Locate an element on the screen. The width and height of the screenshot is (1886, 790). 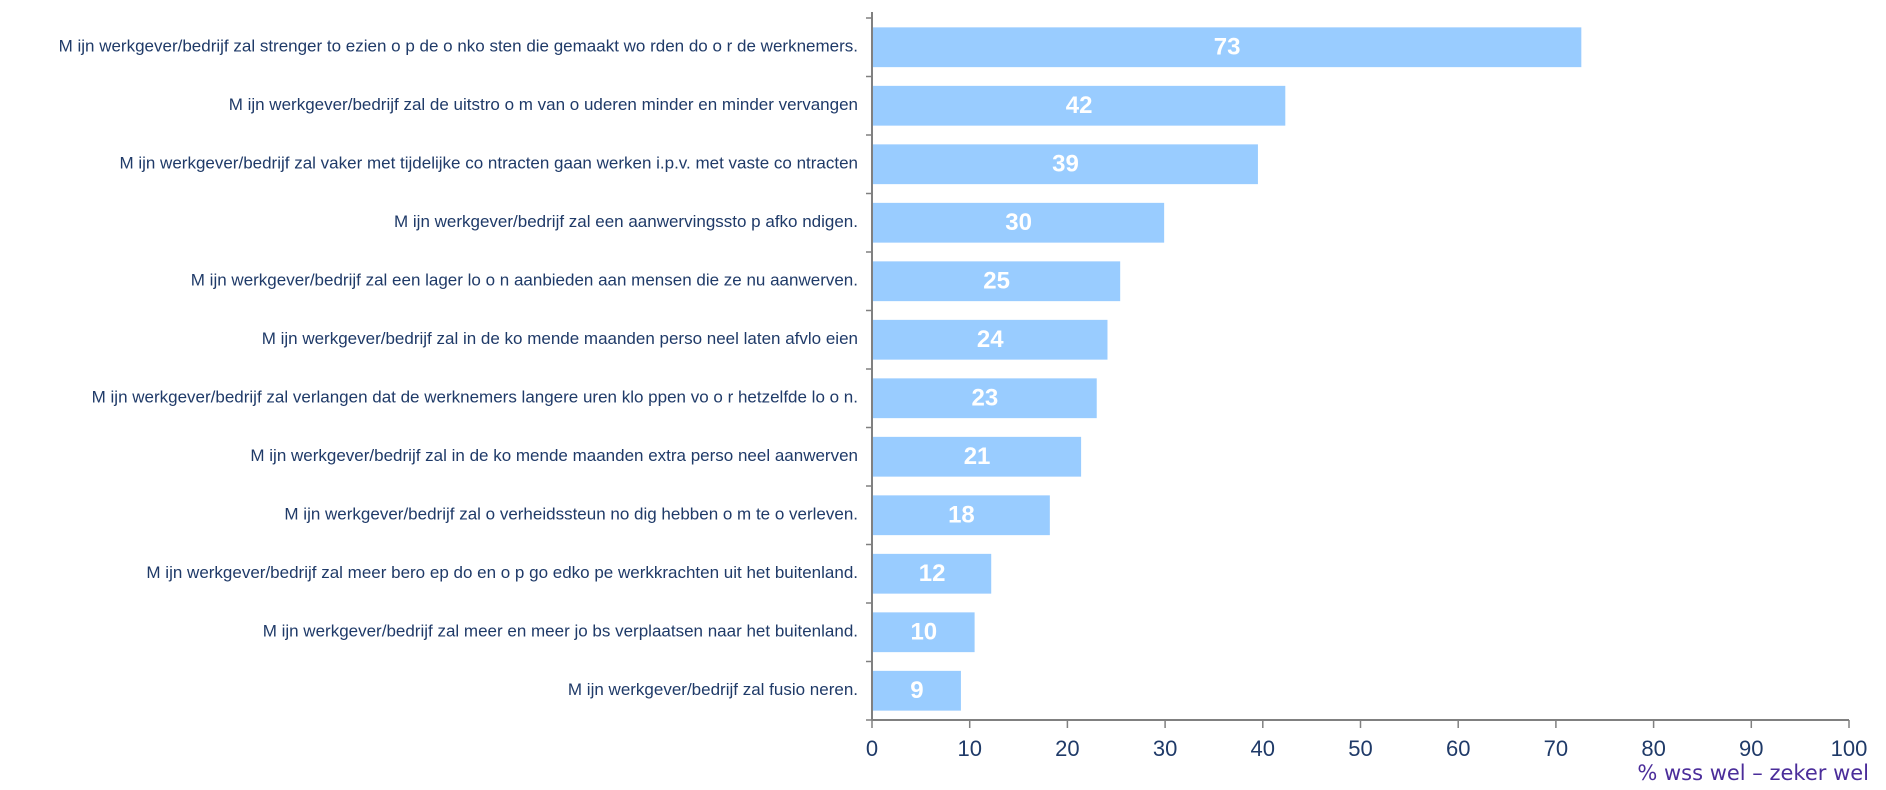
x-tick-label: 0 is located at coordinates (872, 748).